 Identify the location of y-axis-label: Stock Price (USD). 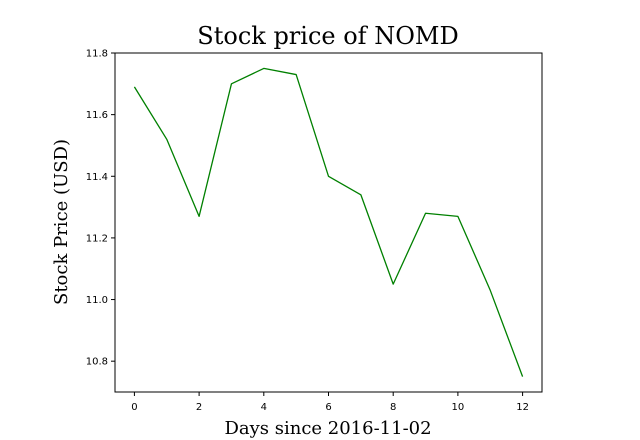
(61, 222).